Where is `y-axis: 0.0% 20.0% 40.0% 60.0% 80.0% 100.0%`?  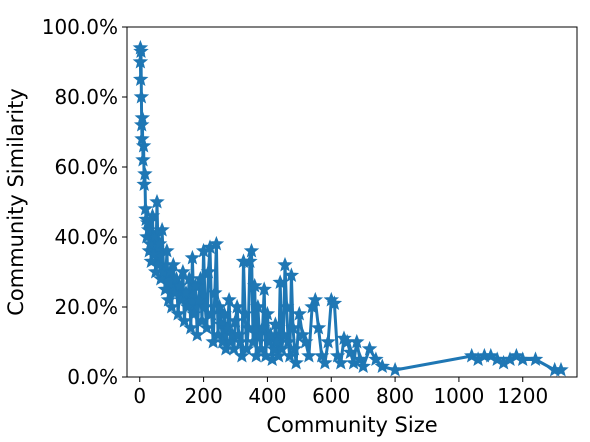
y-axis: 0.0% 20.0% 40.0% 60.0% 80.0% 100.0% is located at coordinates (84, 202).